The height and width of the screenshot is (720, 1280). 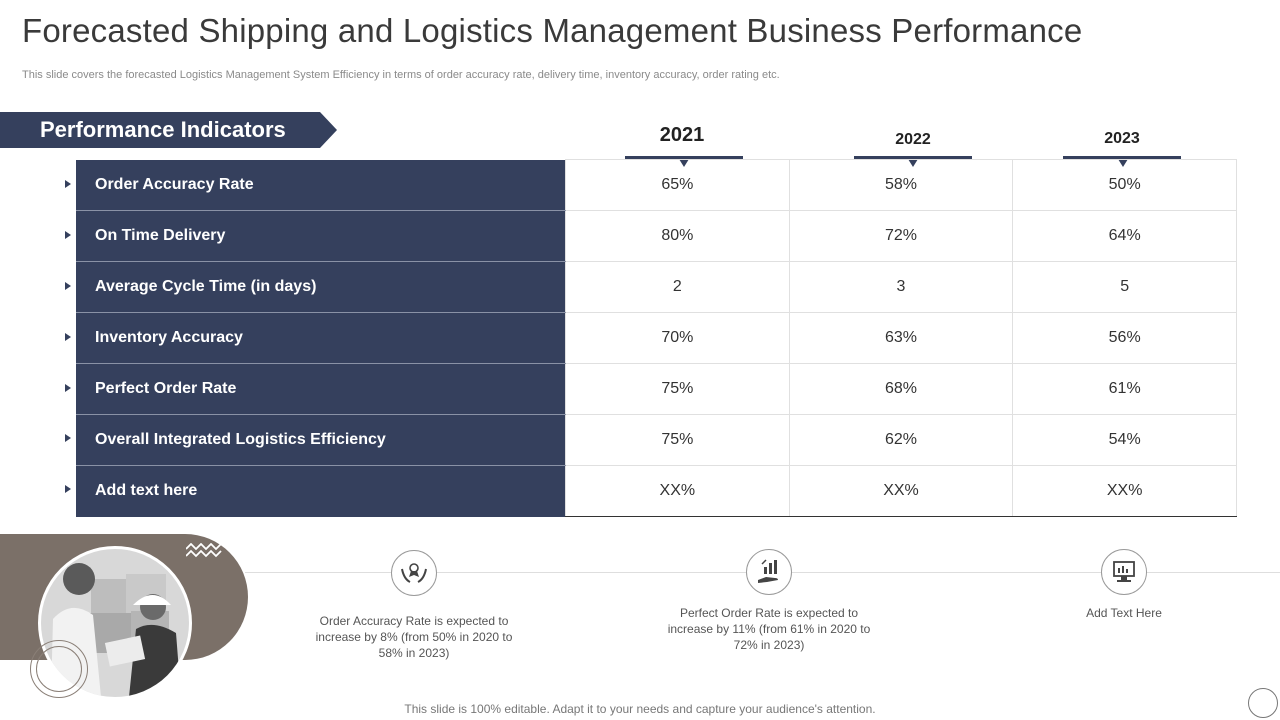 I want to click on year-bar-2023, so click(x=1122, y=157).